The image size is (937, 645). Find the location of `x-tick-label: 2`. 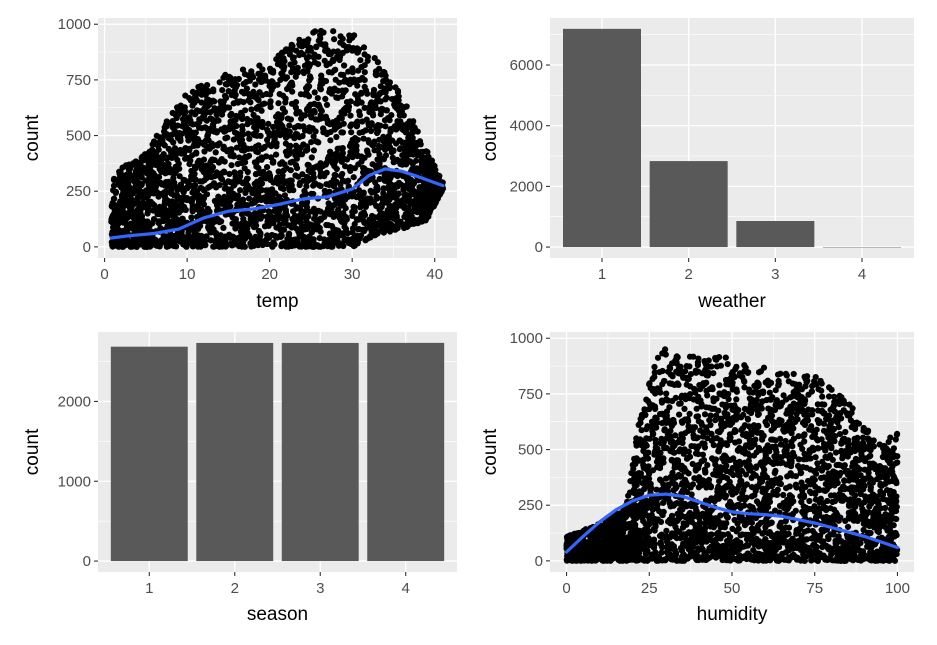

x-tick-label: 2 is located at coordinates (688, 274).